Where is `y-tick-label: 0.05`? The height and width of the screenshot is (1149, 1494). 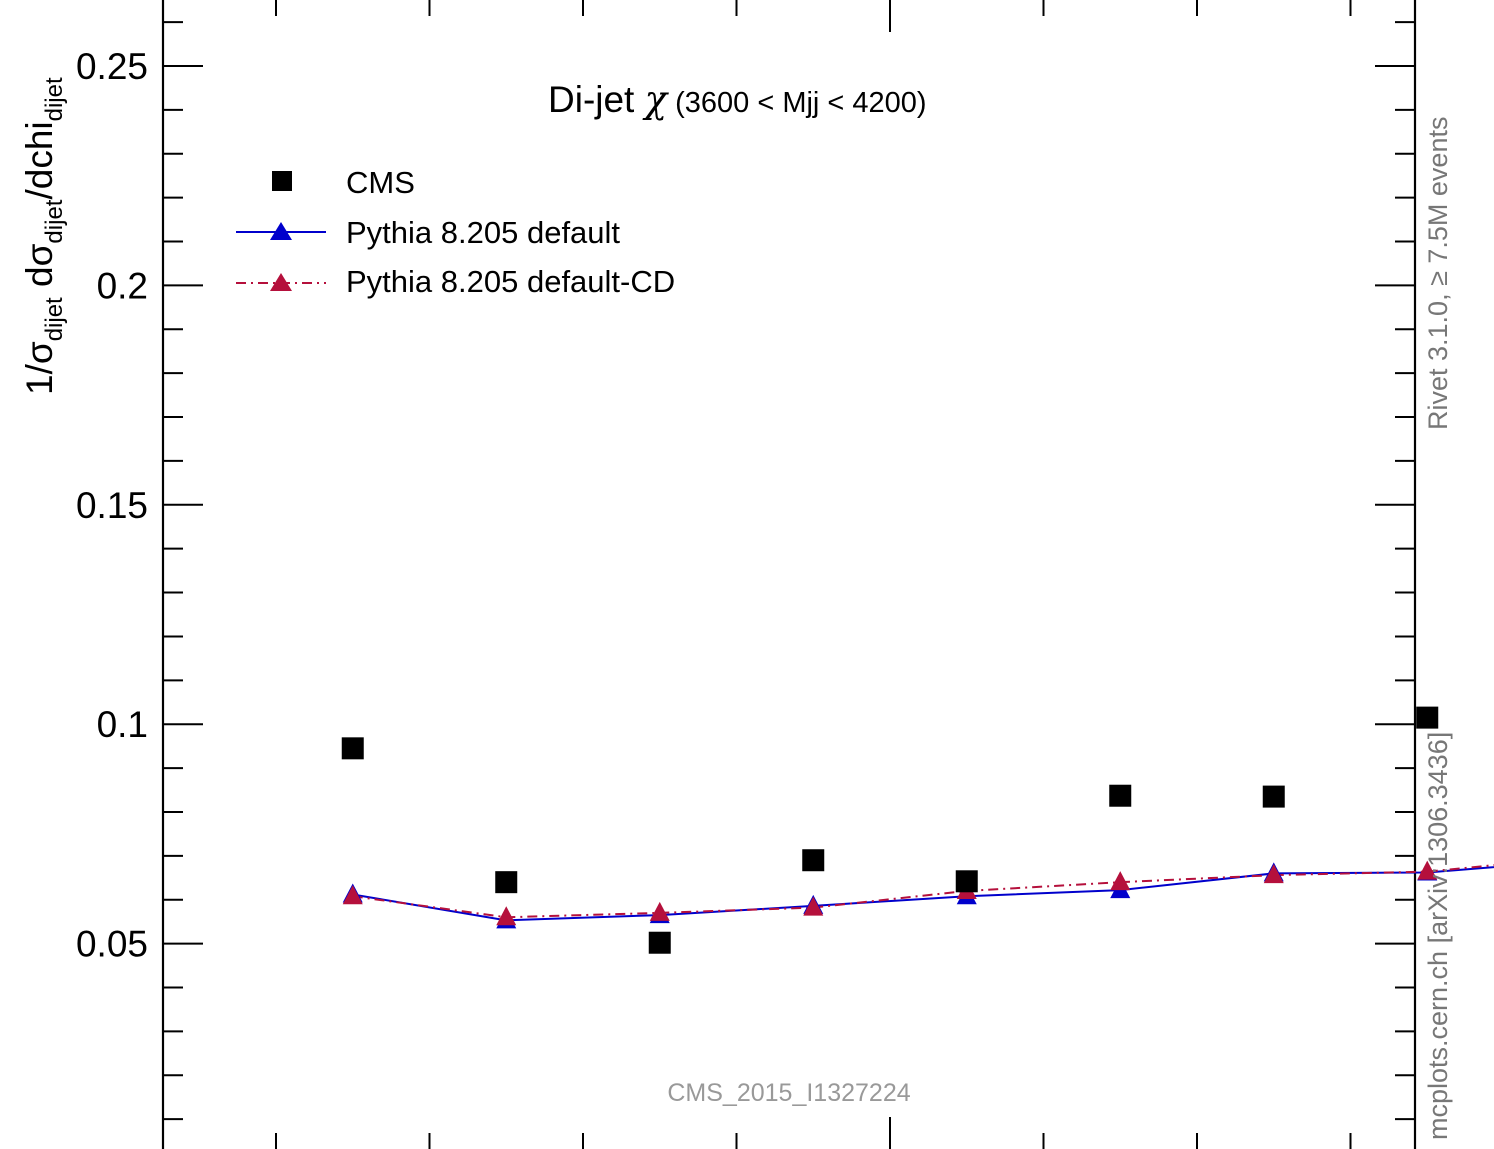
y-tick-label: 0.05 is located at coordinates (112, 944).